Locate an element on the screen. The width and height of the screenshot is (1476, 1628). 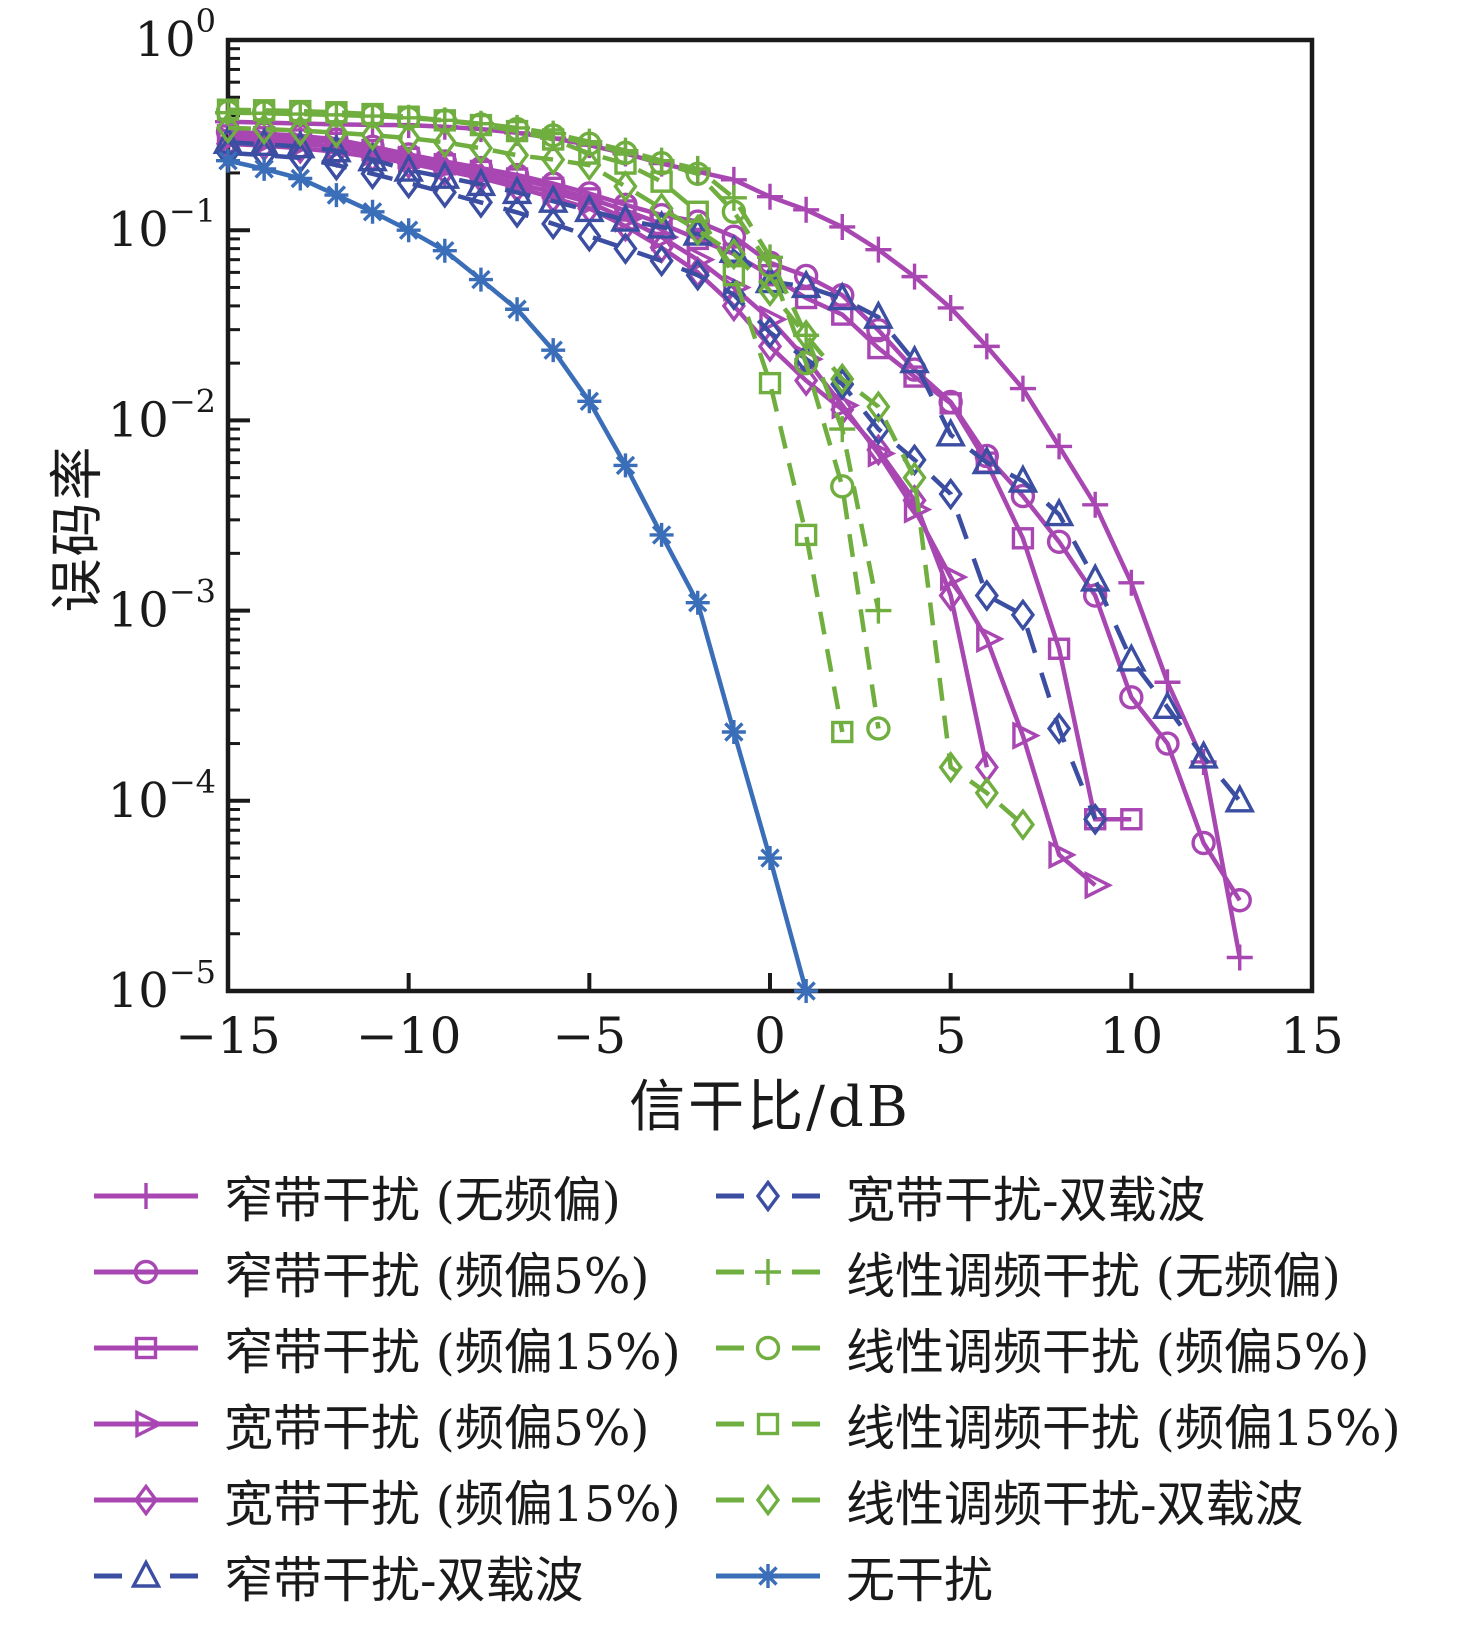
legend-item-nbdc-triangle: 窄带干扰-双载波 is located at coordinates (385, 1576).